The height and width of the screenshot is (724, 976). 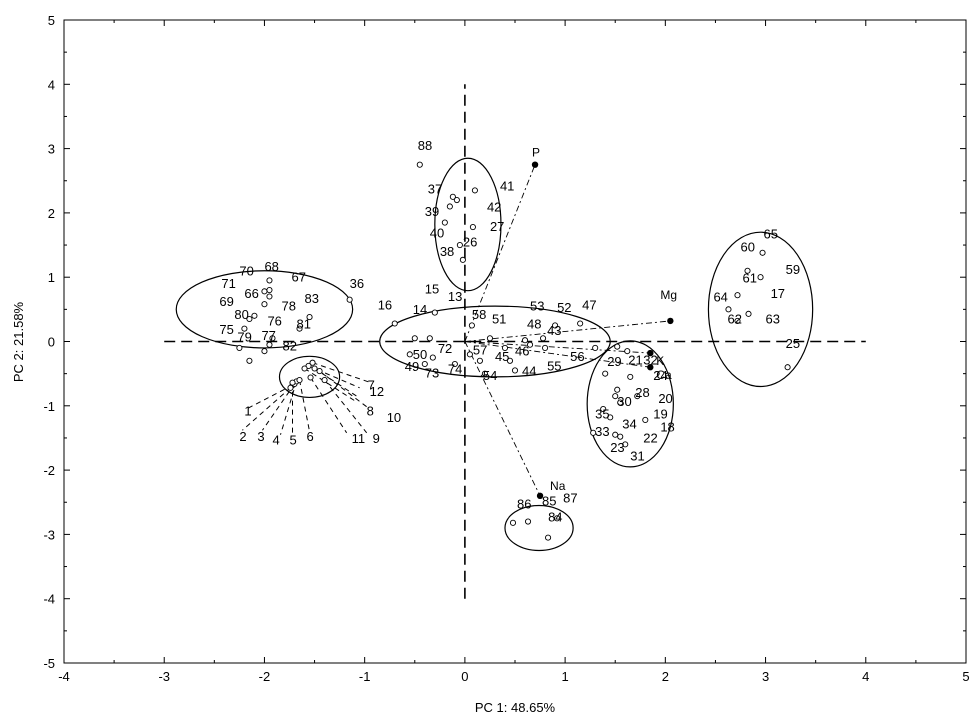 I want to click on observation-label-16: 16, so click(x=385, y=304).